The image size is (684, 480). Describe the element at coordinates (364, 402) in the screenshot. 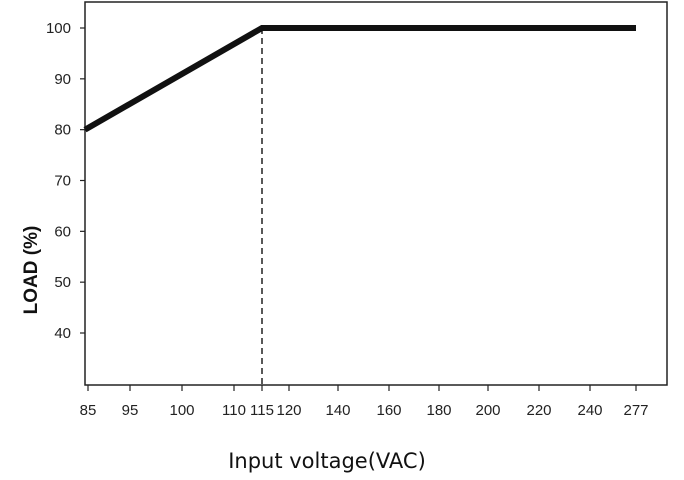

I see `x-axis-ticks: 85 95 100 110 115 120 140 160 180 200 220 240 277` at that location.